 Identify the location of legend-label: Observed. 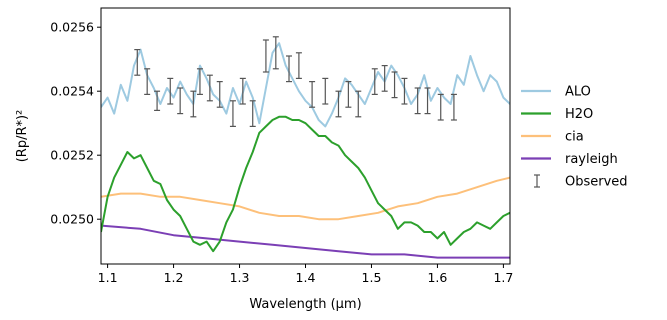
(596, 182).